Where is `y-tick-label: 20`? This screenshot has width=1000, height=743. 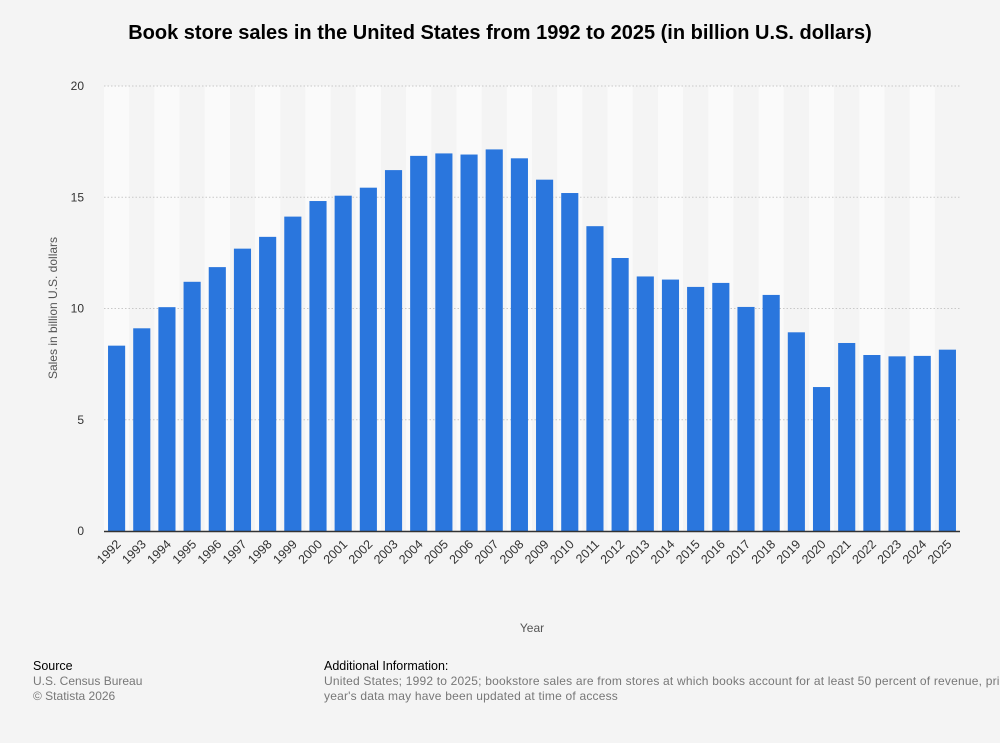 y-tick-label: 20 is located at coordinates (78, 86).